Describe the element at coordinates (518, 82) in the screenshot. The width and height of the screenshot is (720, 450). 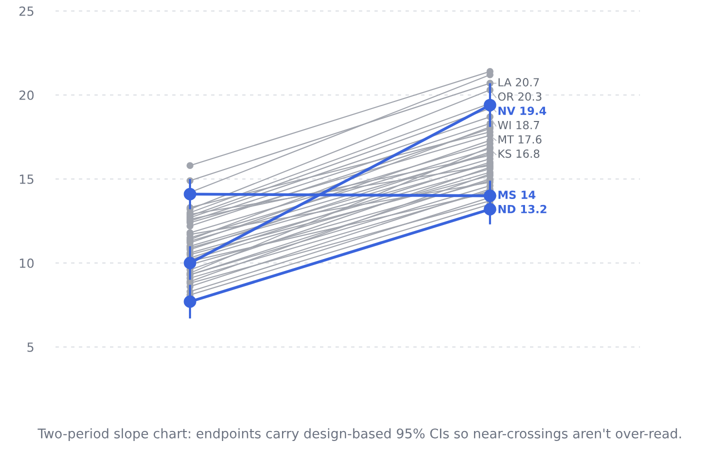
I see `text: LA 20.7` at that location.